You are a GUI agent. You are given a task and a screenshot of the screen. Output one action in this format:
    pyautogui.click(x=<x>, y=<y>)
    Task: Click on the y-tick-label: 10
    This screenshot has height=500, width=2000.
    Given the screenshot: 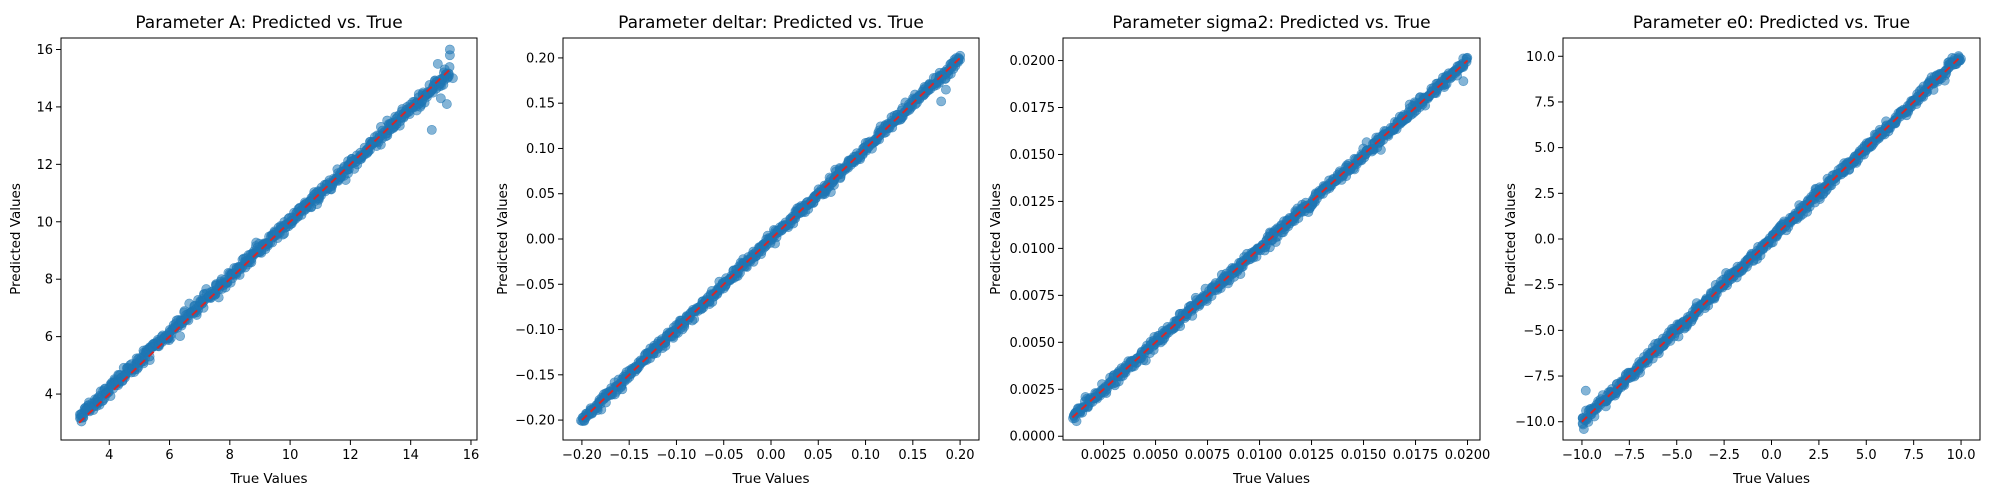 What is the action you would take?
    pyautogui.click(x=44, y=222)
    